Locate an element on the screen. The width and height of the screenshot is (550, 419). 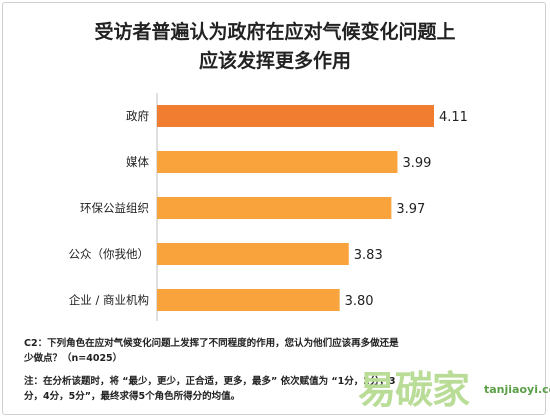
watermark-logo-text: 易碳家 is located at coordinates (414, 390).